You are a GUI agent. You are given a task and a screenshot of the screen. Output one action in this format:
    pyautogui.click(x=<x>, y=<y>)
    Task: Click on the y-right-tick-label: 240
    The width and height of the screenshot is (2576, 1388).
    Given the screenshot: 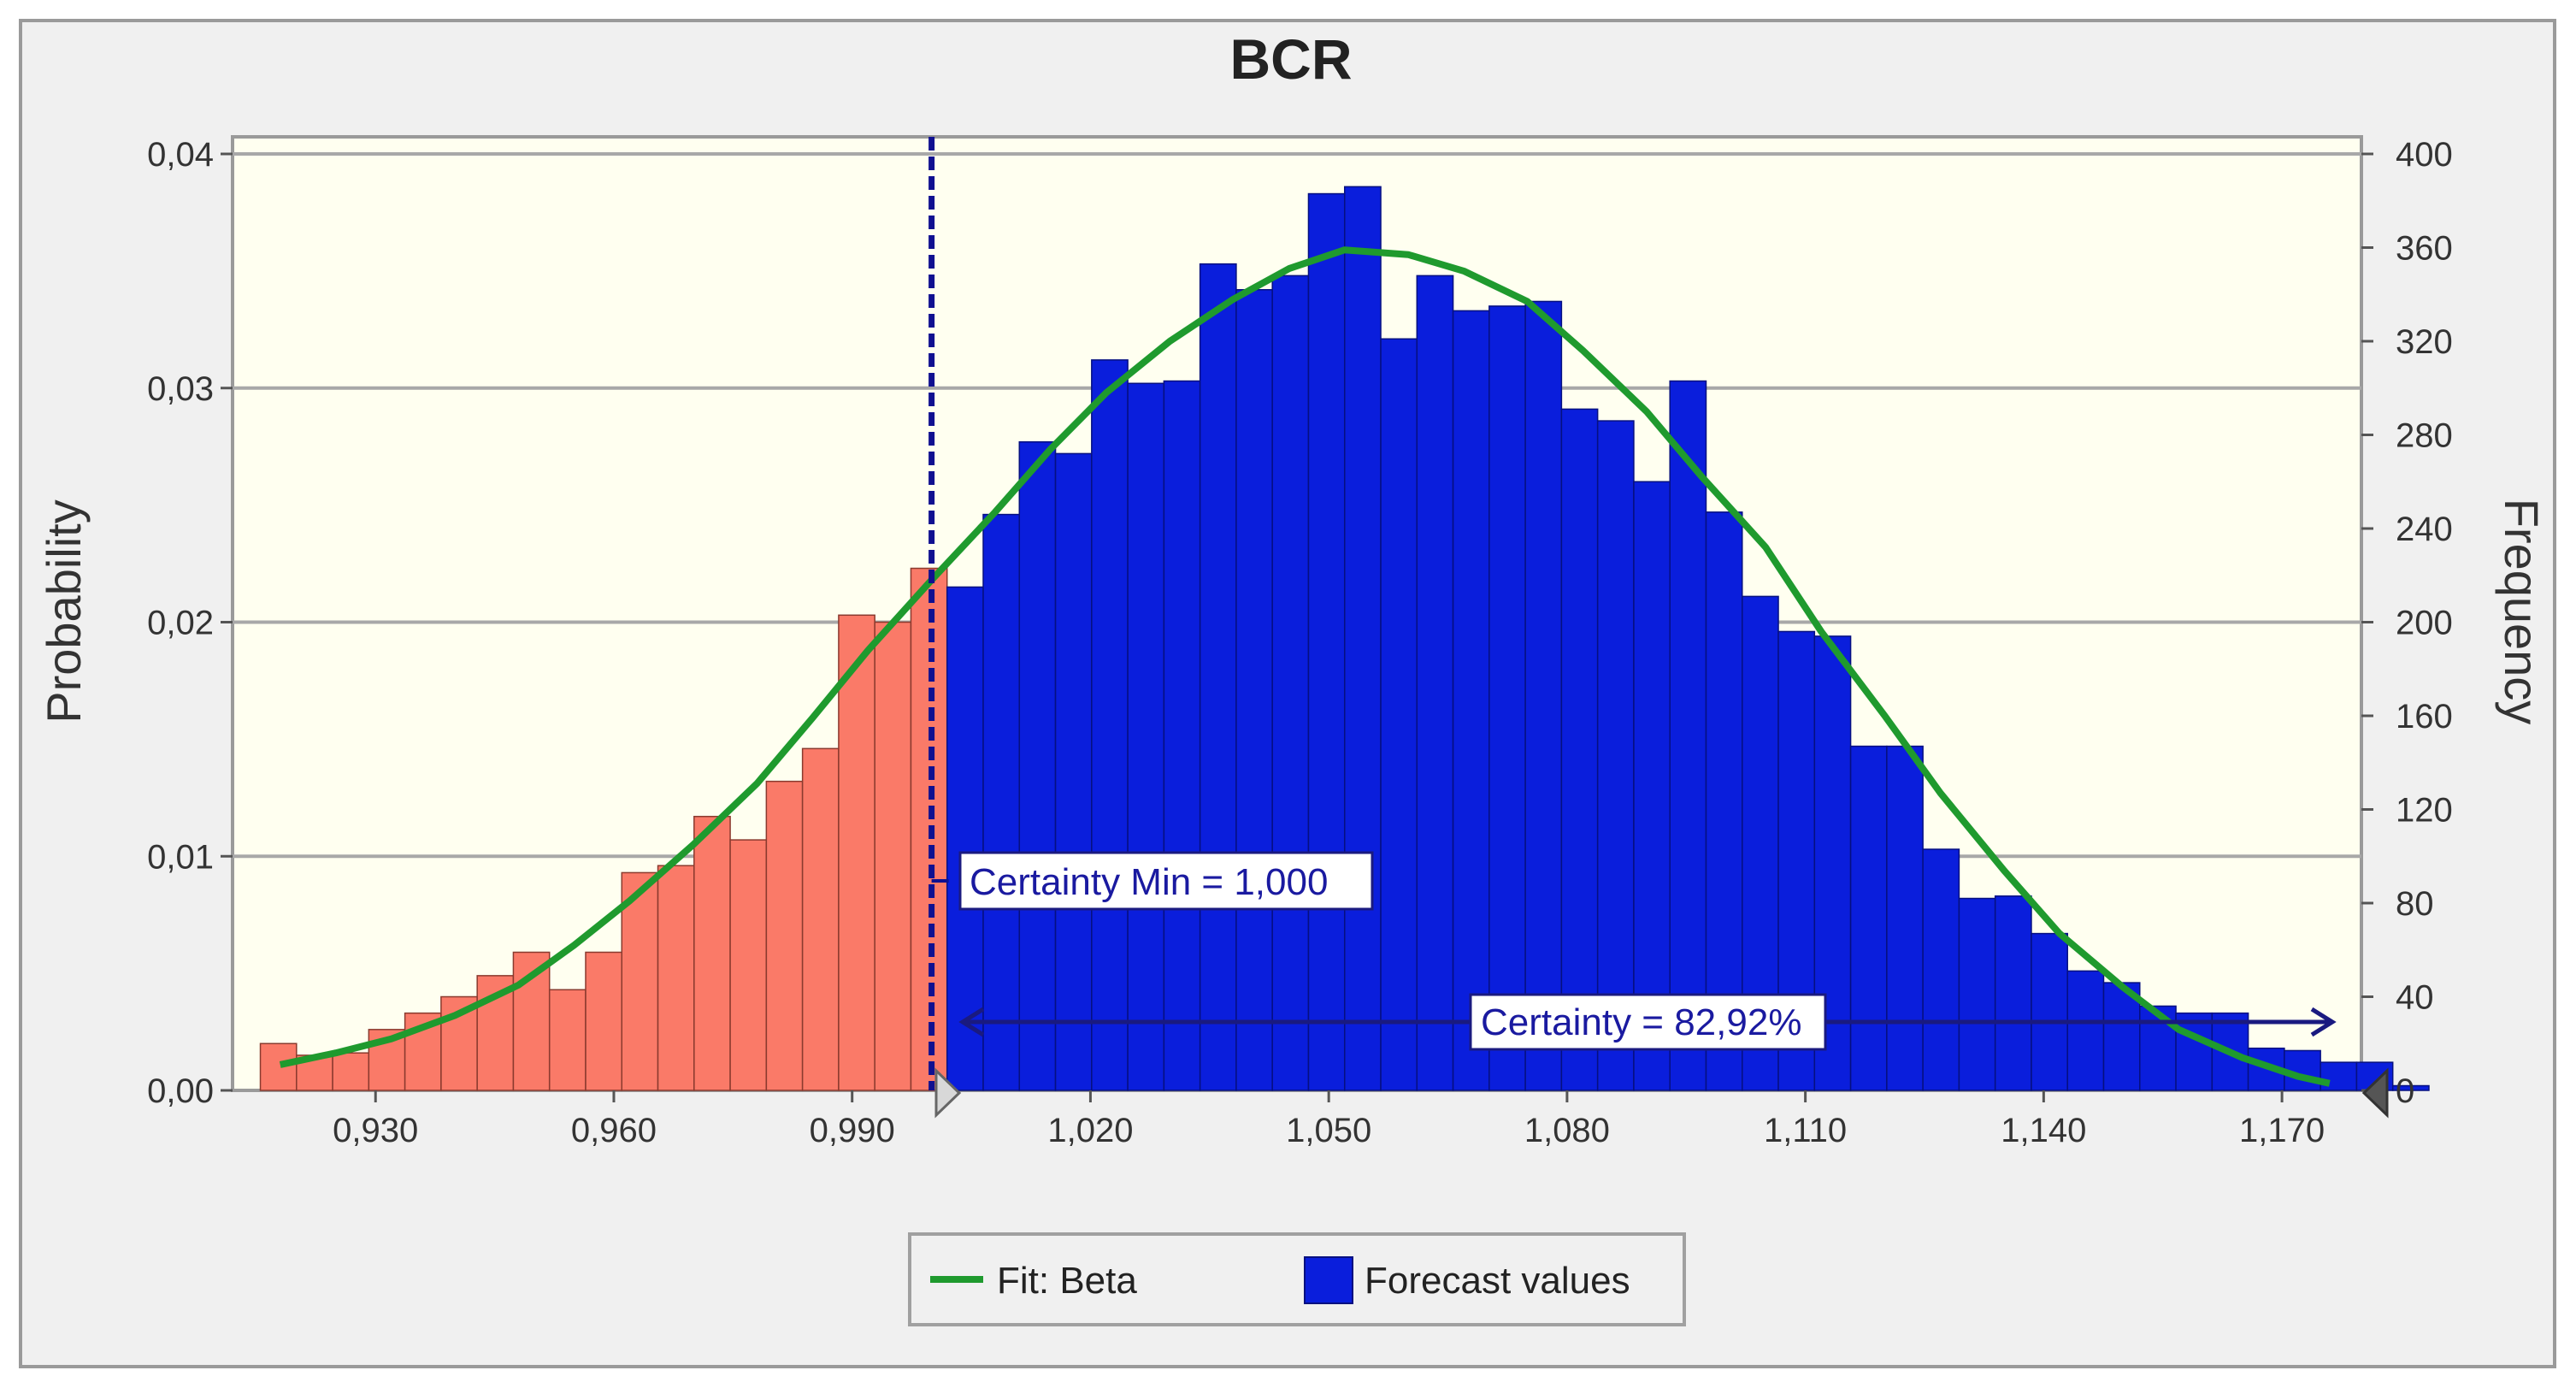 What is the action you would take?
    pyautogui.click(x=2424, y=529)
    